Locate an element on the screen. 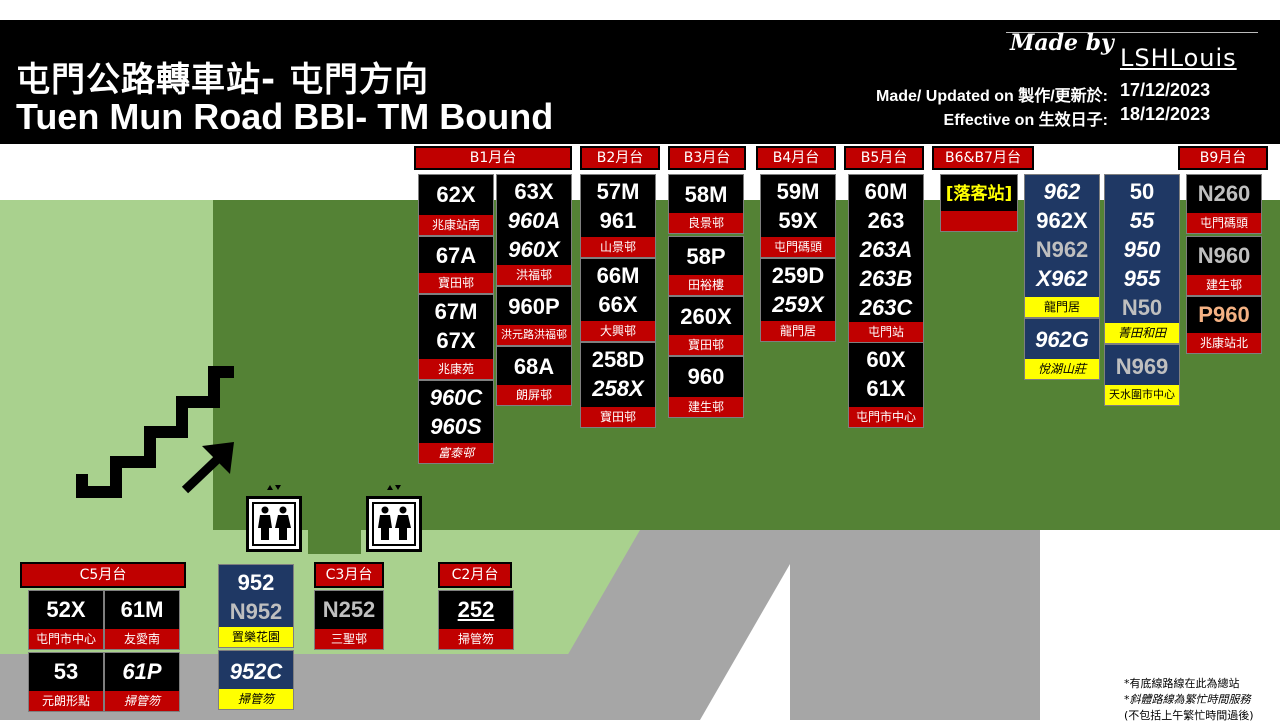  route-number: P960 is located at coordinates (1224, 314).